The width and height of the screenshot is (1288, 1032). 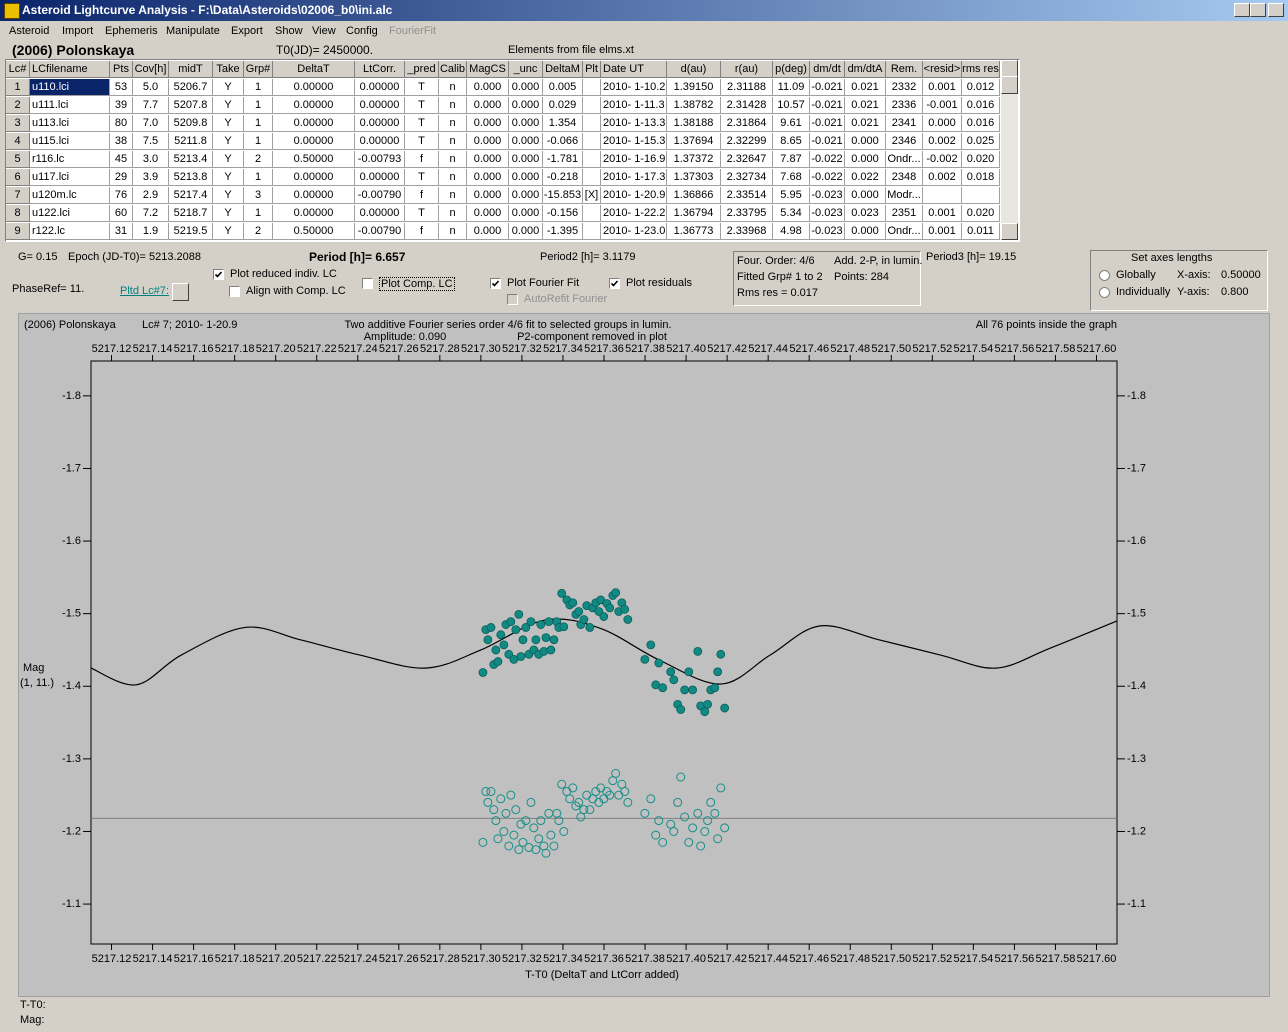 What do you see at coordinates (191, 141) in the screenshot?
I see `table-cell: 5211.8` at bounding box center [191, 141].